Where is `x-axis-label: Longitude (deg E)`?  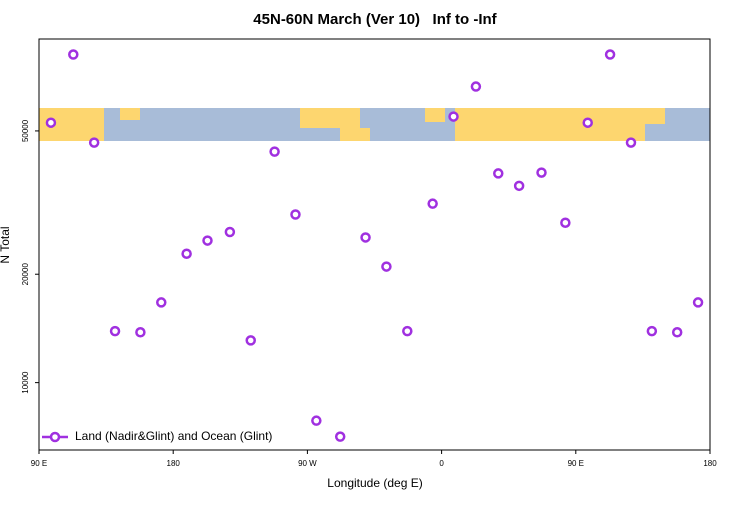 x-axis-label: Longitude (deg E) is located at coordinates (374, 483).